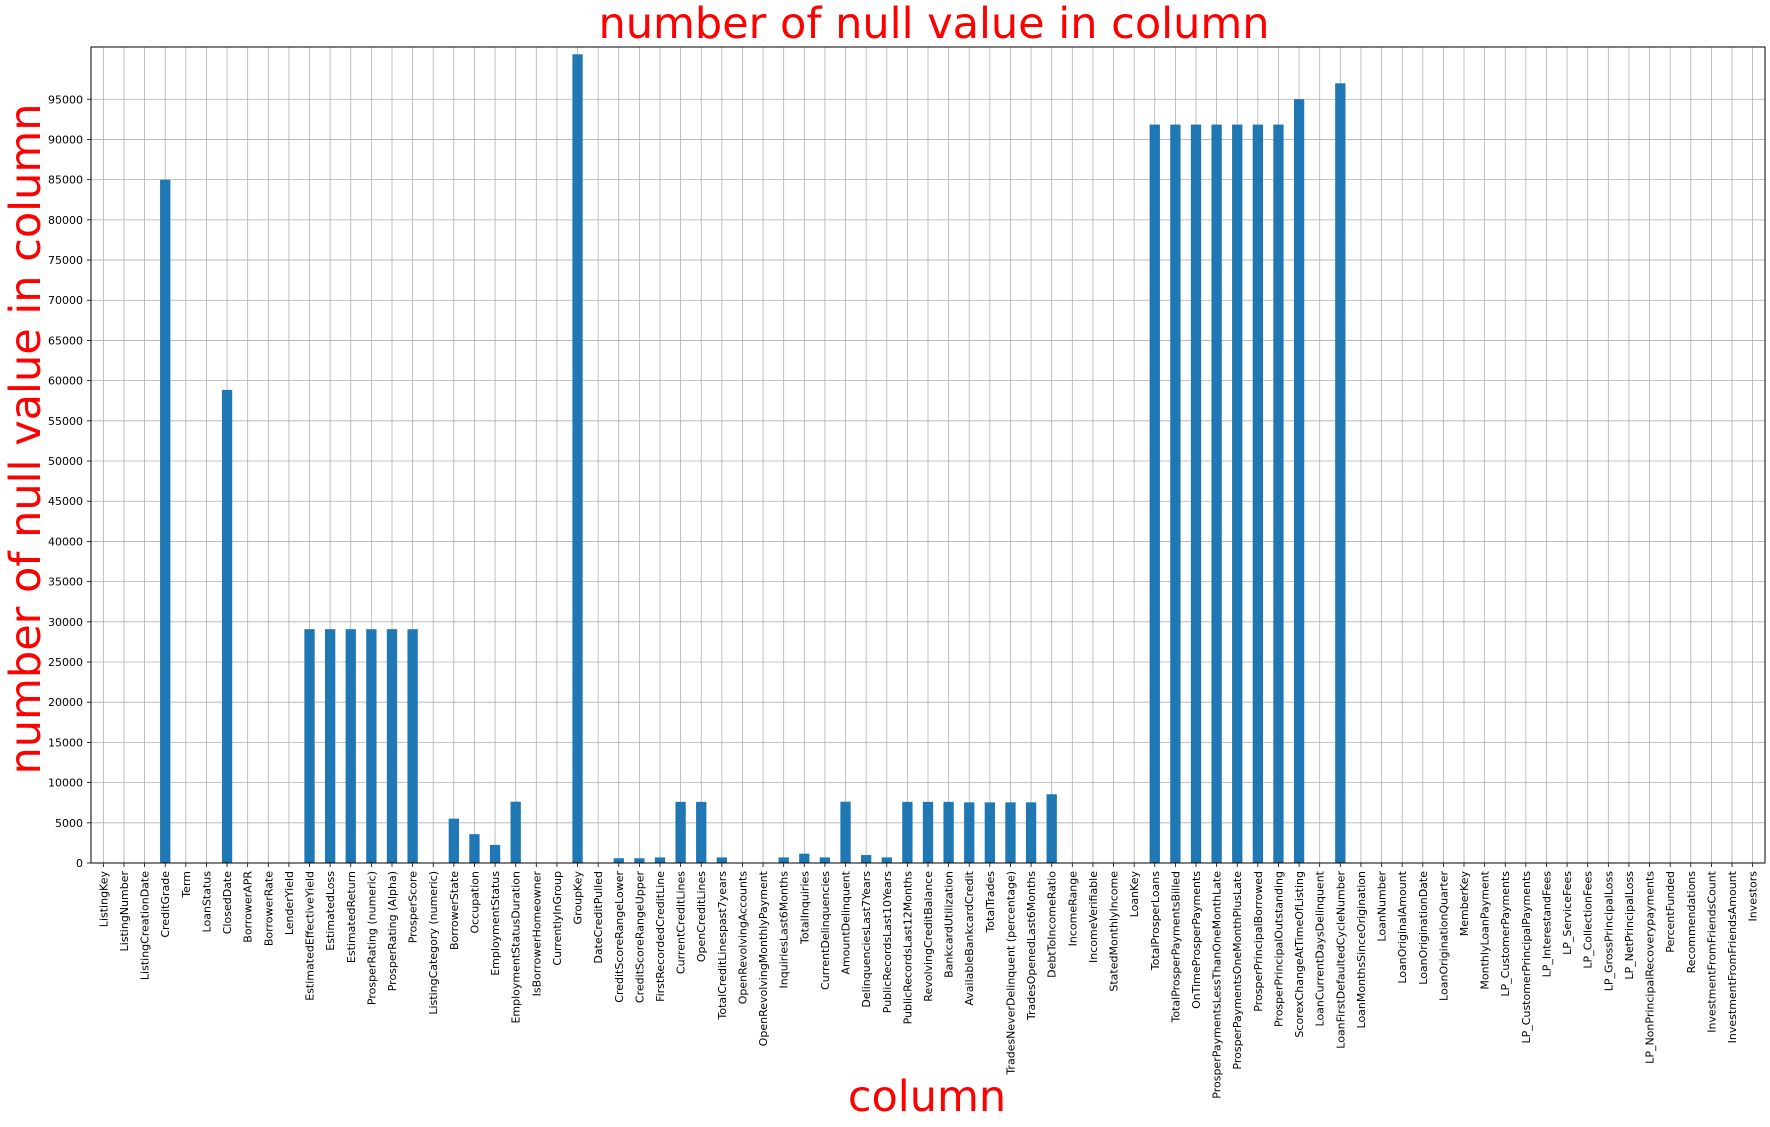 Image resolution: width=1770 pixels, height=1127 pixels. Describe the element at coordinates (65, 421) in the screenshot. I see `y-tick-label: 55000` at that location.